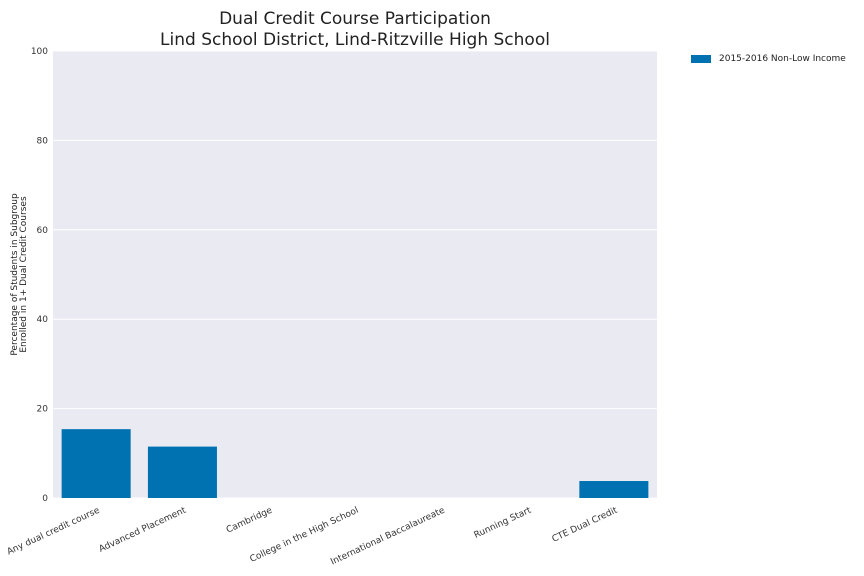  What do you see at coordinates (43, 320) in the screenshot?
I see `y-tick-label: 40` at bounding box center [43, 320].